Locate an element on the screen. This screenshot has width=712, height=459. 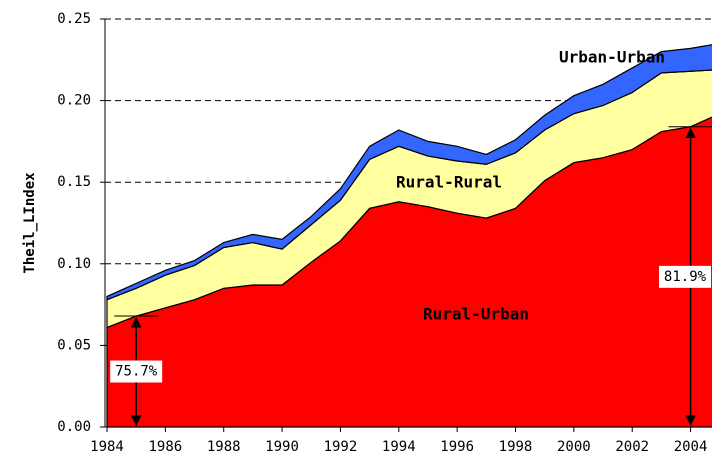
x-tick-label: 2000 is located at coordinates (574, 447).